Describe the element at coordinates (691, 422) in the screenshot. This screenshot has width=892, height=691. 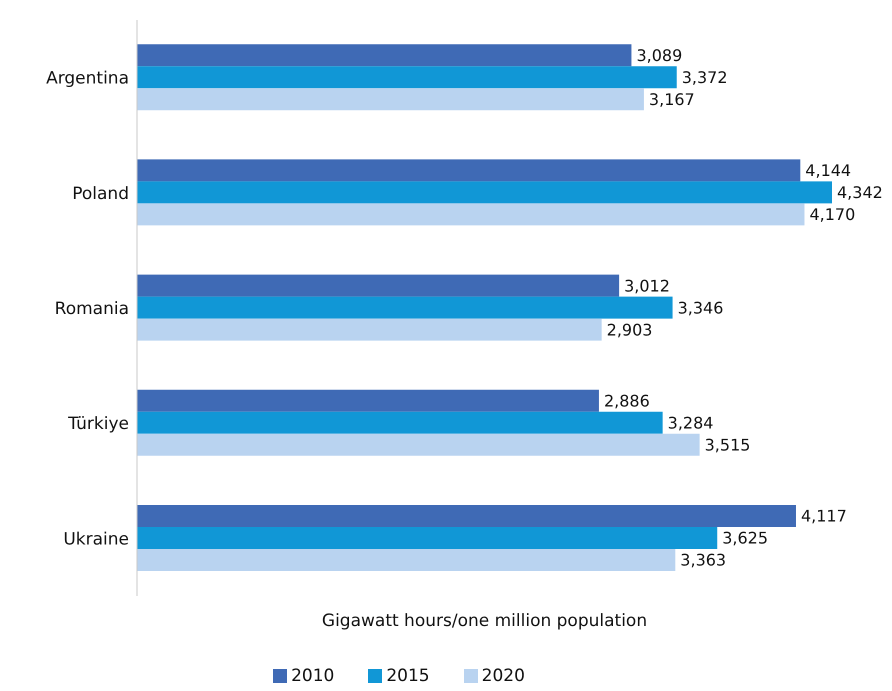
I see `data-label: 3,284` at that location.